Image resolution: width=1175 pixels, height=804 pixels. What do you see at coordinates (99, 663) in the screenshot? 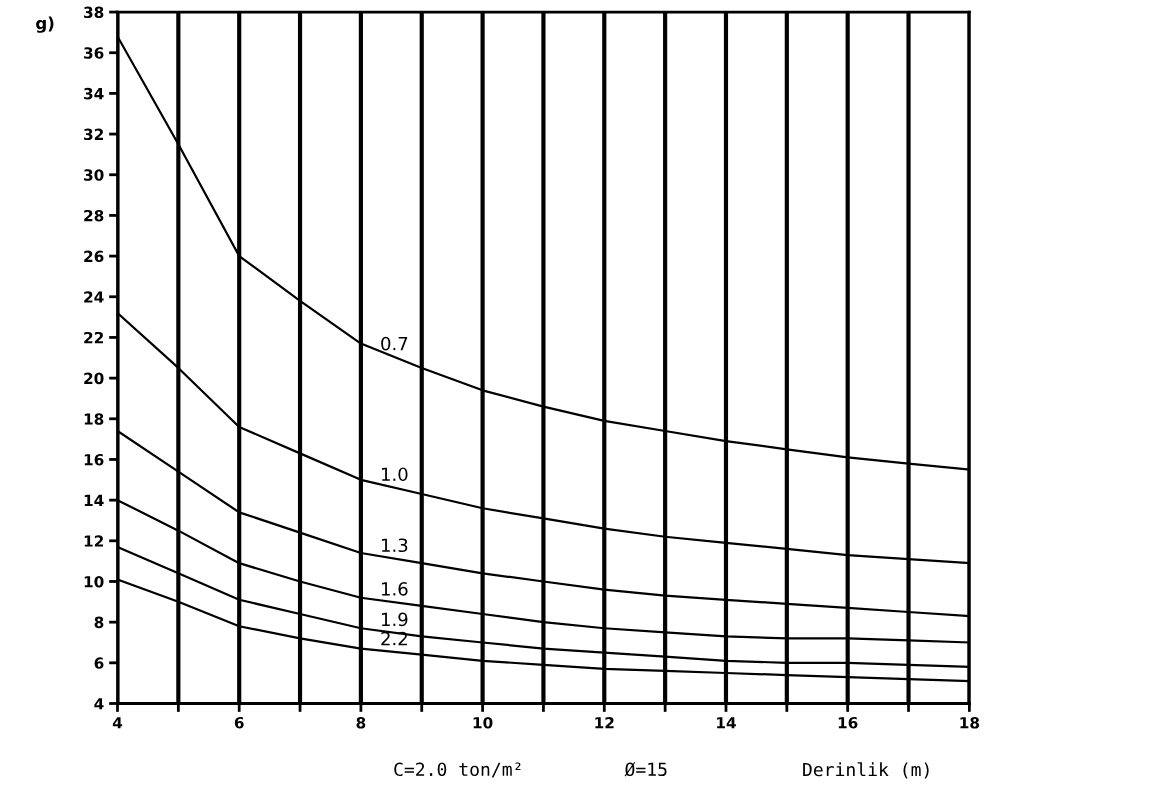
I see `y-tick-label: 6` at bounding box center [99, 663].